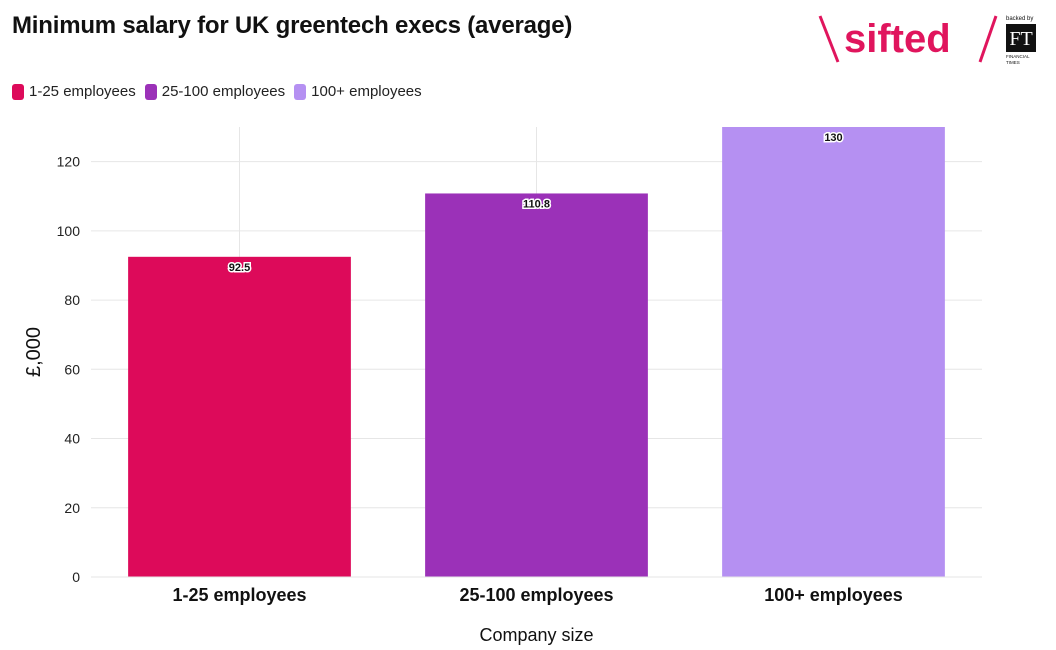 The width and height of the screenshot is (1056, 650). Describe the element at coordinates (833, 138) in the screenshot. I see `bar-value-label: 130` at that location.